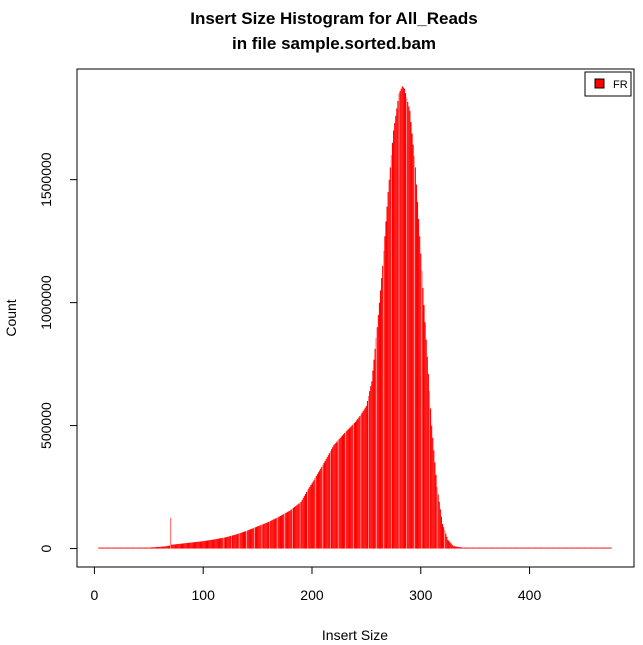 This screenshot has width=643, height=645. Describe the element at coordinates (620, 85) in the screenshot. I see `legend-label: FR` at that location.